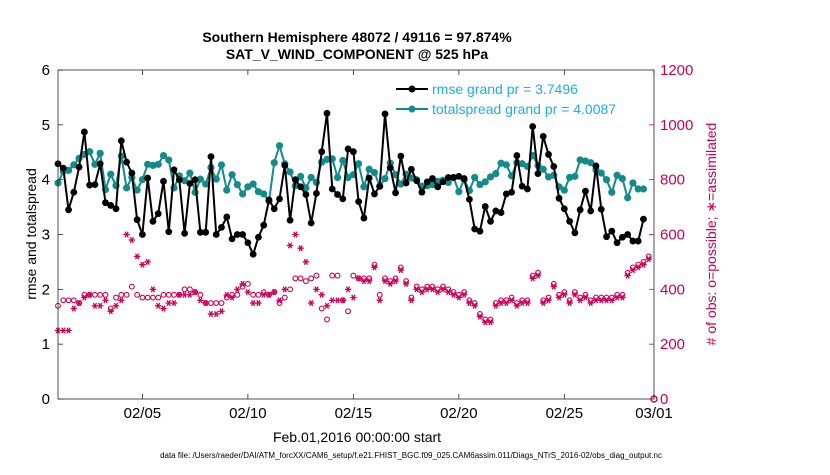  What do you see at coordinates (518, 100) in the screenshot?
I see `legend-box` at bounding box center [518, 100].